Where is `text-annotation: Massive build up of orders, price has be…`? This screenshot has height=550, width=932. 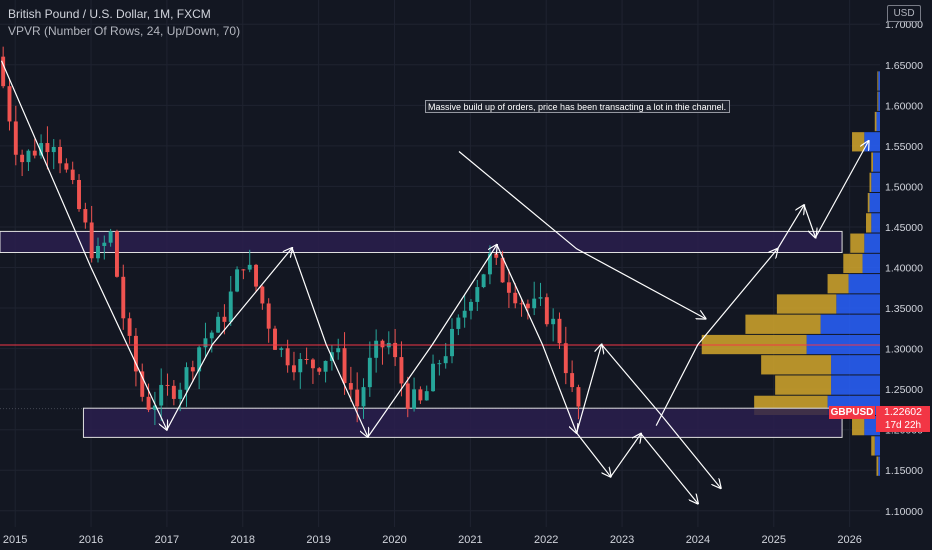 text-annotation: Massive build up of orders, price has be… is located at coordinates (577, 106).